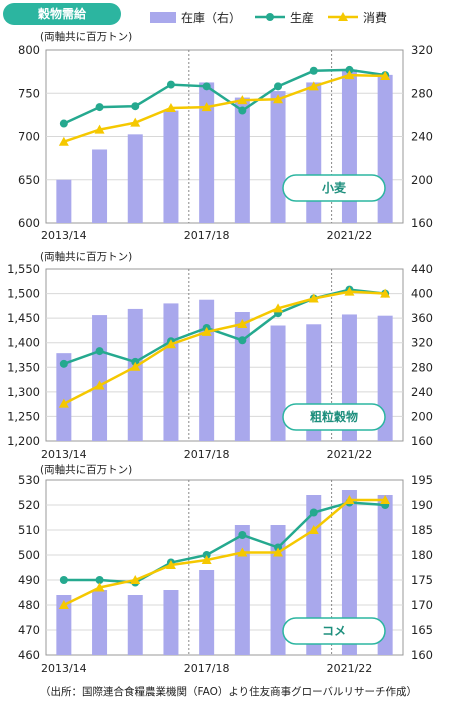 The width and height of the screenshot is (458, 703). I want to click on legend-swatch-stock, so click(163, 17).